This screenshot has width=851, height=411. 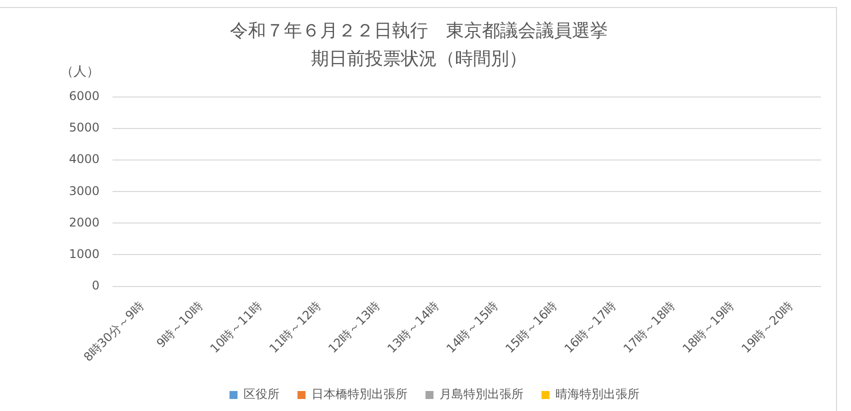 I want to click on y-tick-label: 5000, so click(x=84, y=127).